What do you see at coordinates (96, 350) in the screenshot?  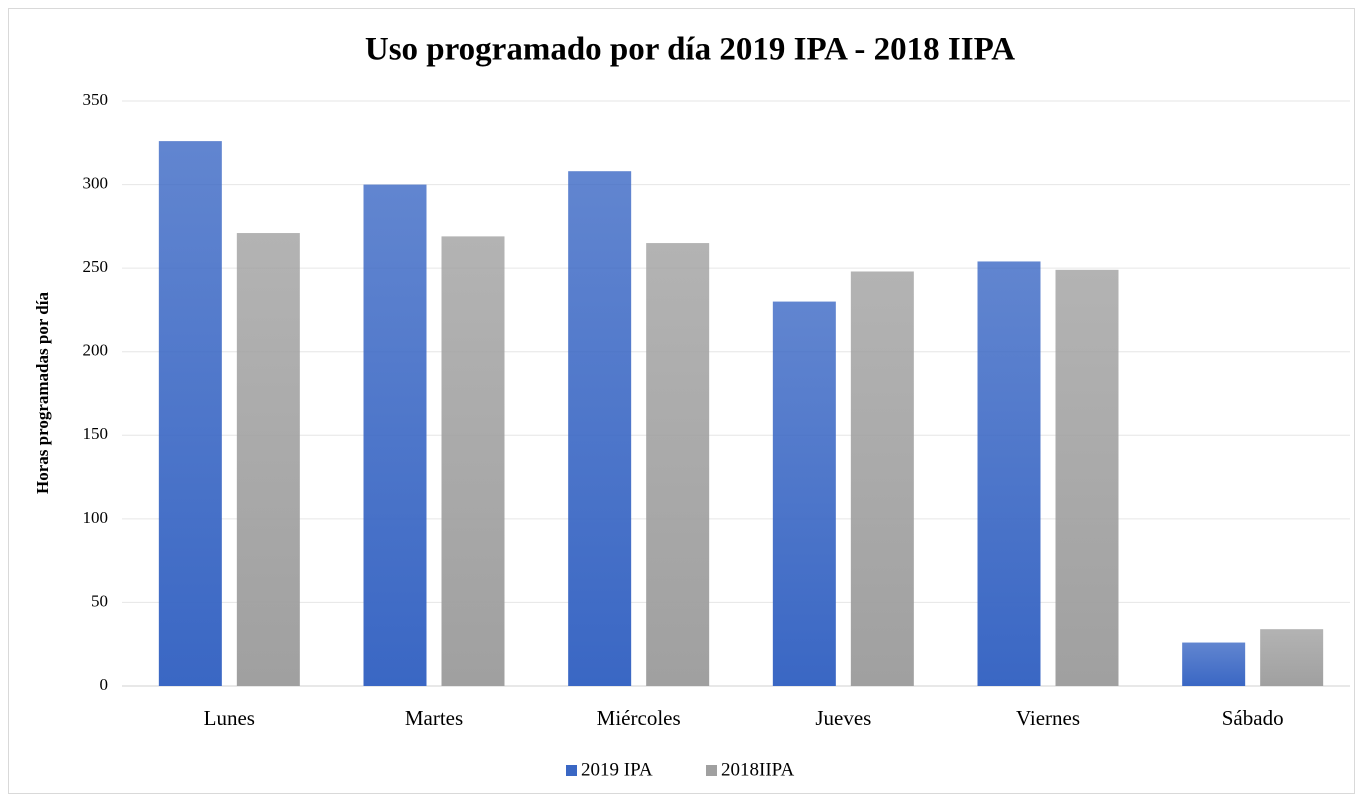 I see `y-tick-label: 200` at bounding box center [96, 350].